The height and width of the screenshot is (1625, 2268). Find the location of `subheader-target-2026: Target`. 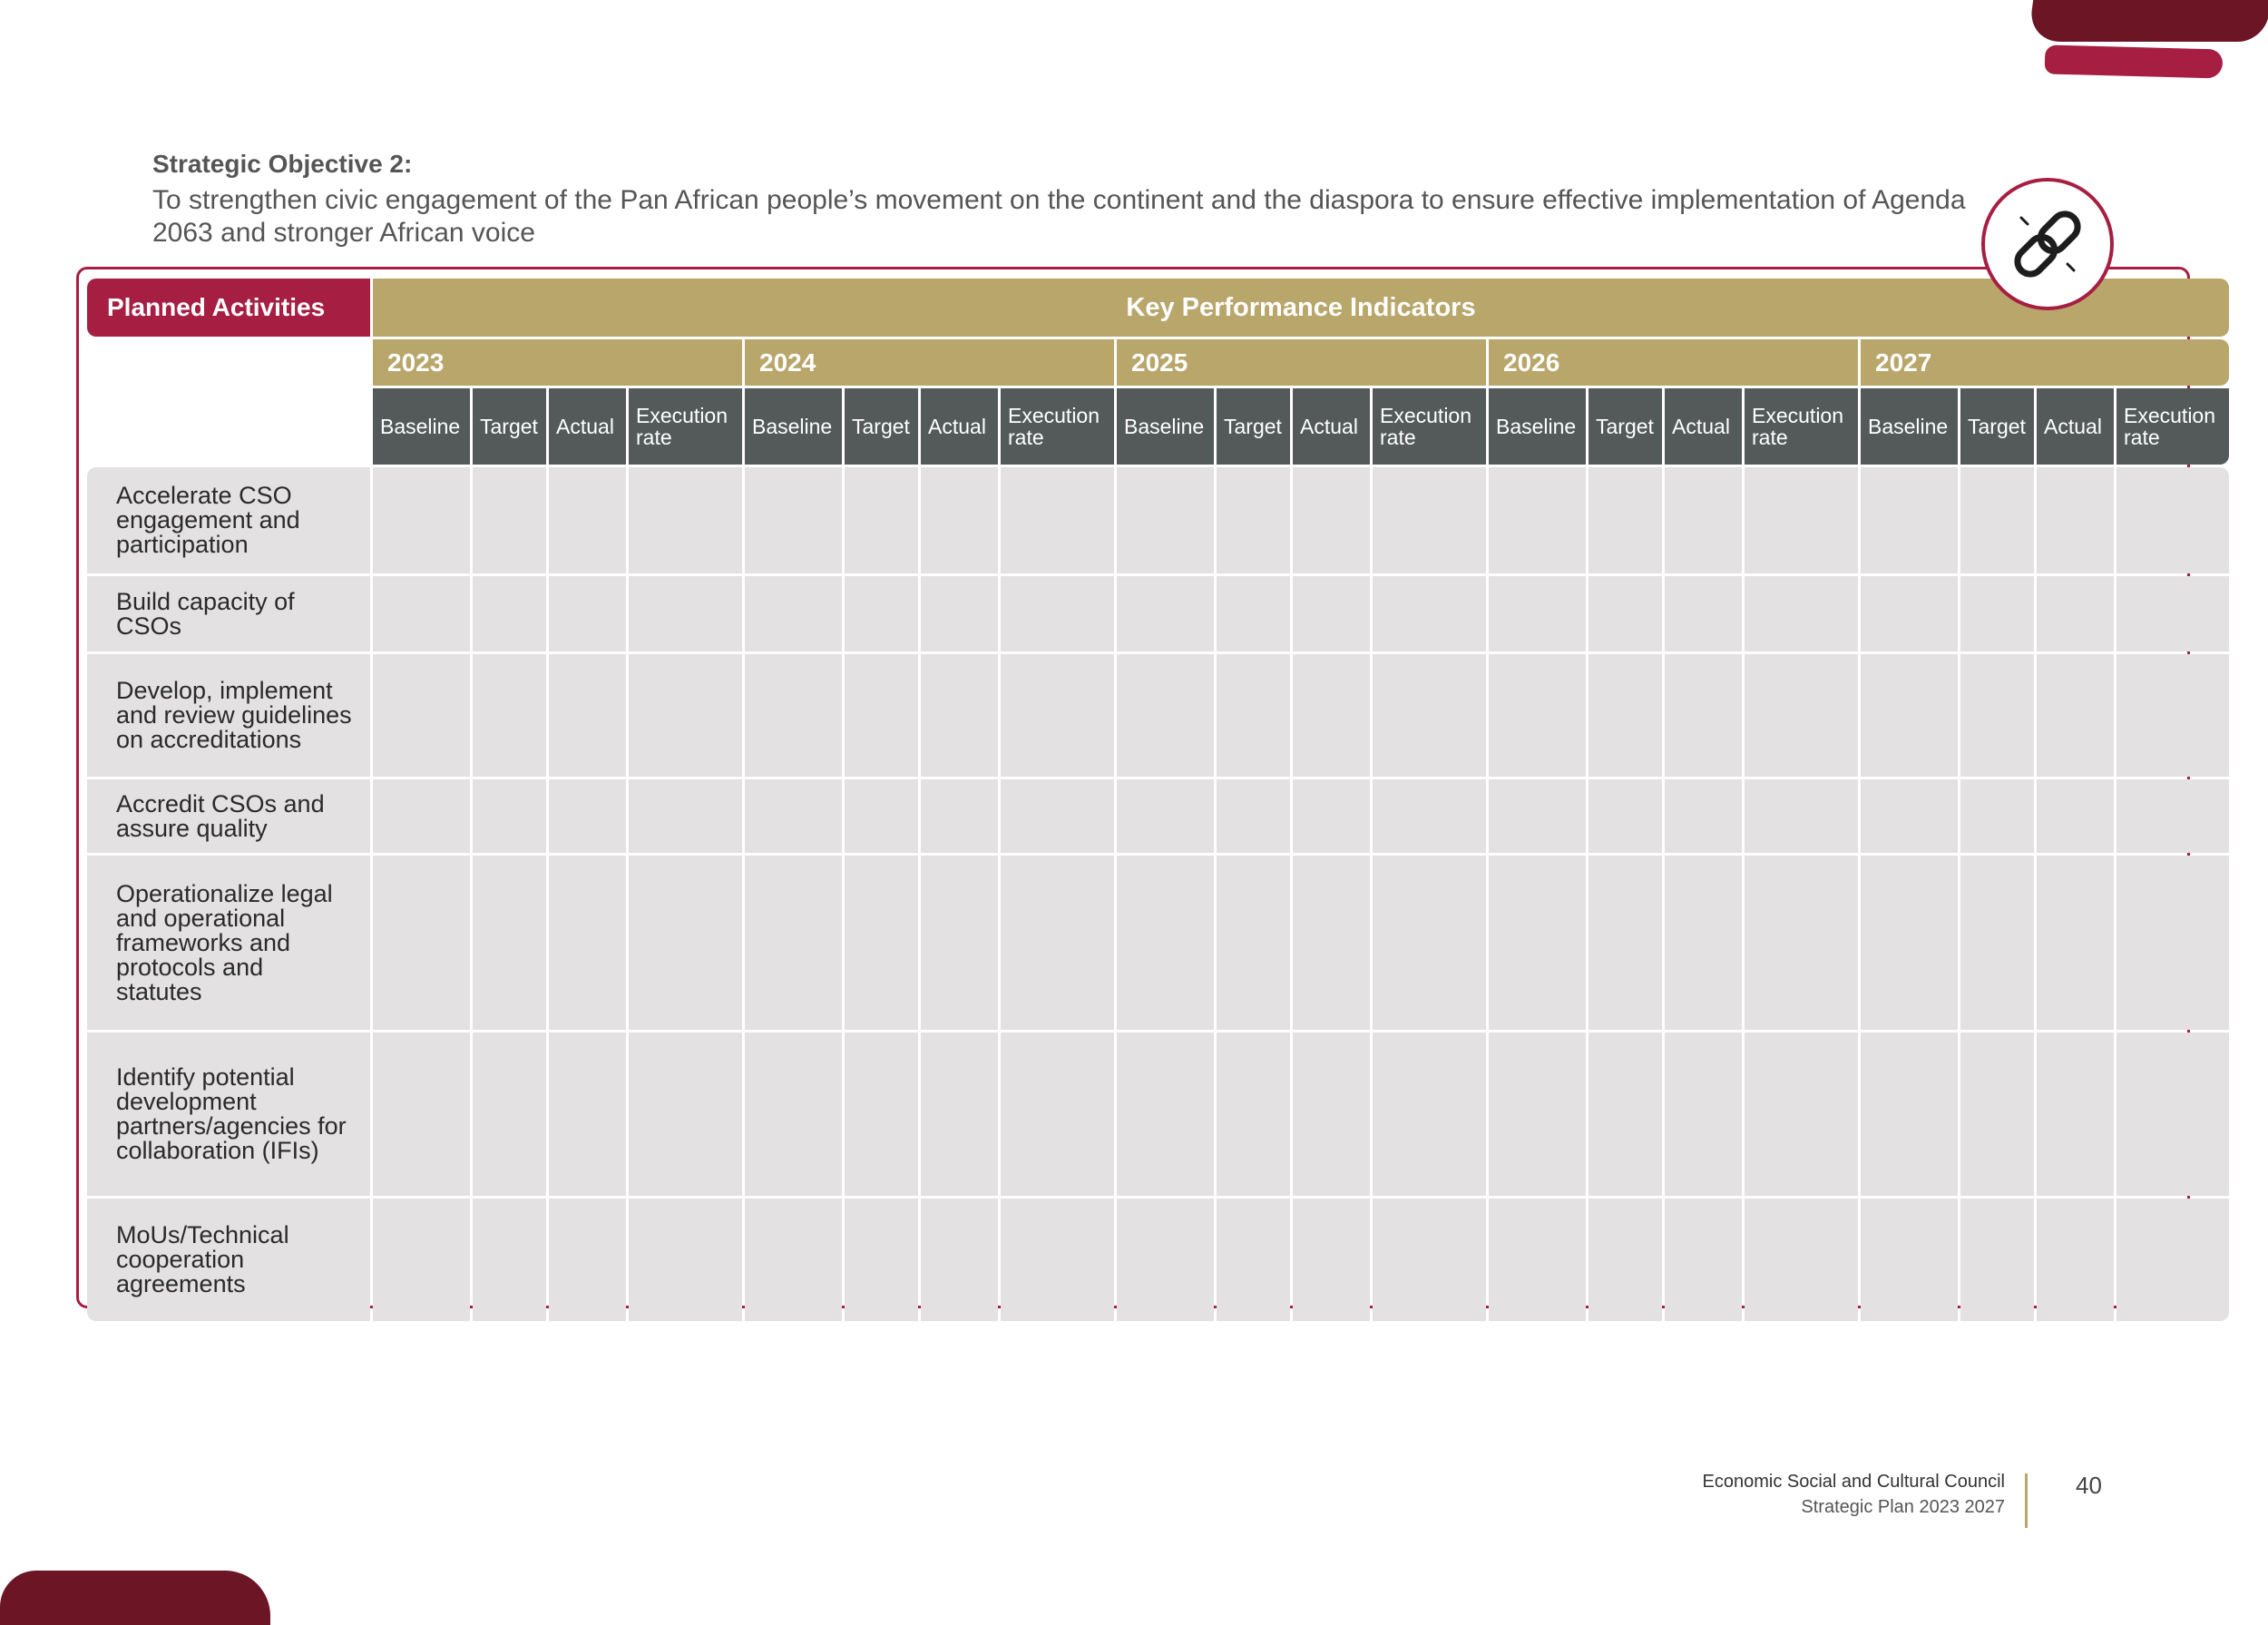

subheader-target-2026: Target is located at coordinates (1626, 427).